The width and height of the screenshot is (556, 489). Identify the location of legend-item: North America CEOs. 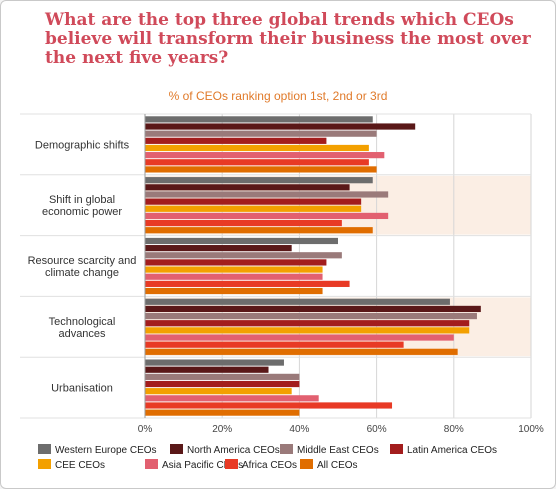
(225, 450).